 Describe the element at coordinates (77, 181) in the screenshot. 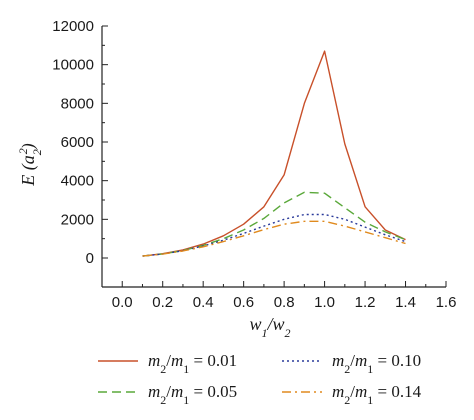

I see `y-tick-label: 4000` at that location.